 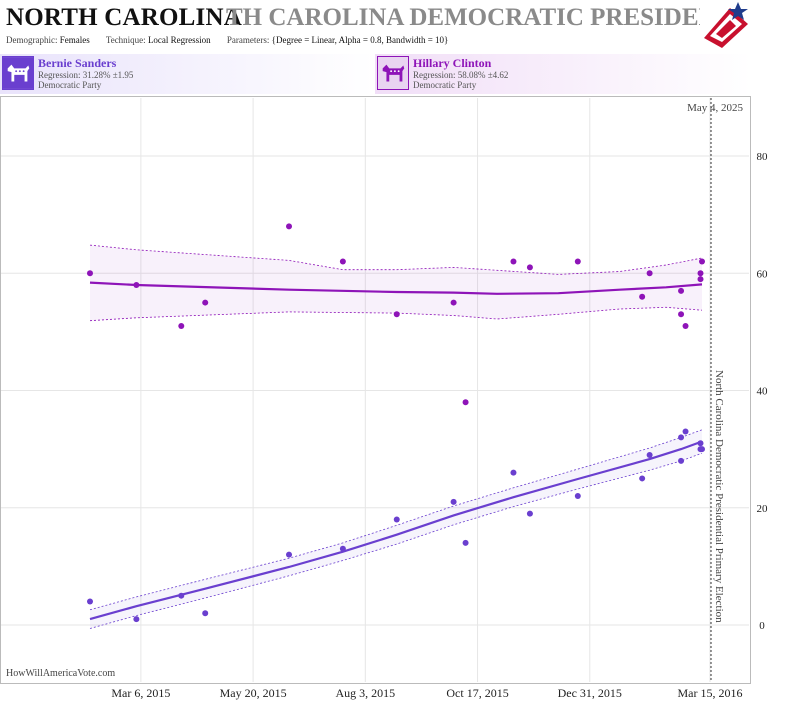 I want to click on y-tick-label: 80, so click(x=763, y=157).